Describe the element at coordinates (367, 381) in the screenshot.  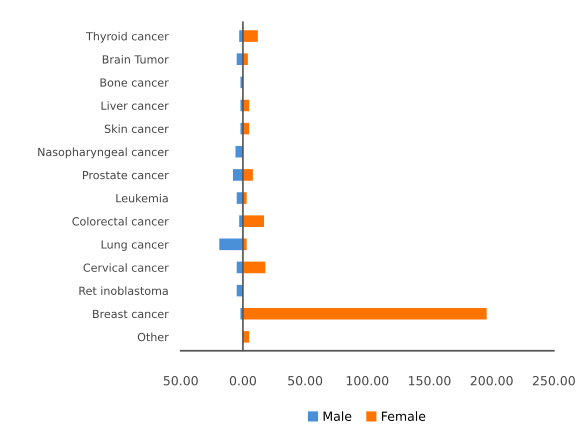
I see `x-tick-label: 100.00` at that location.